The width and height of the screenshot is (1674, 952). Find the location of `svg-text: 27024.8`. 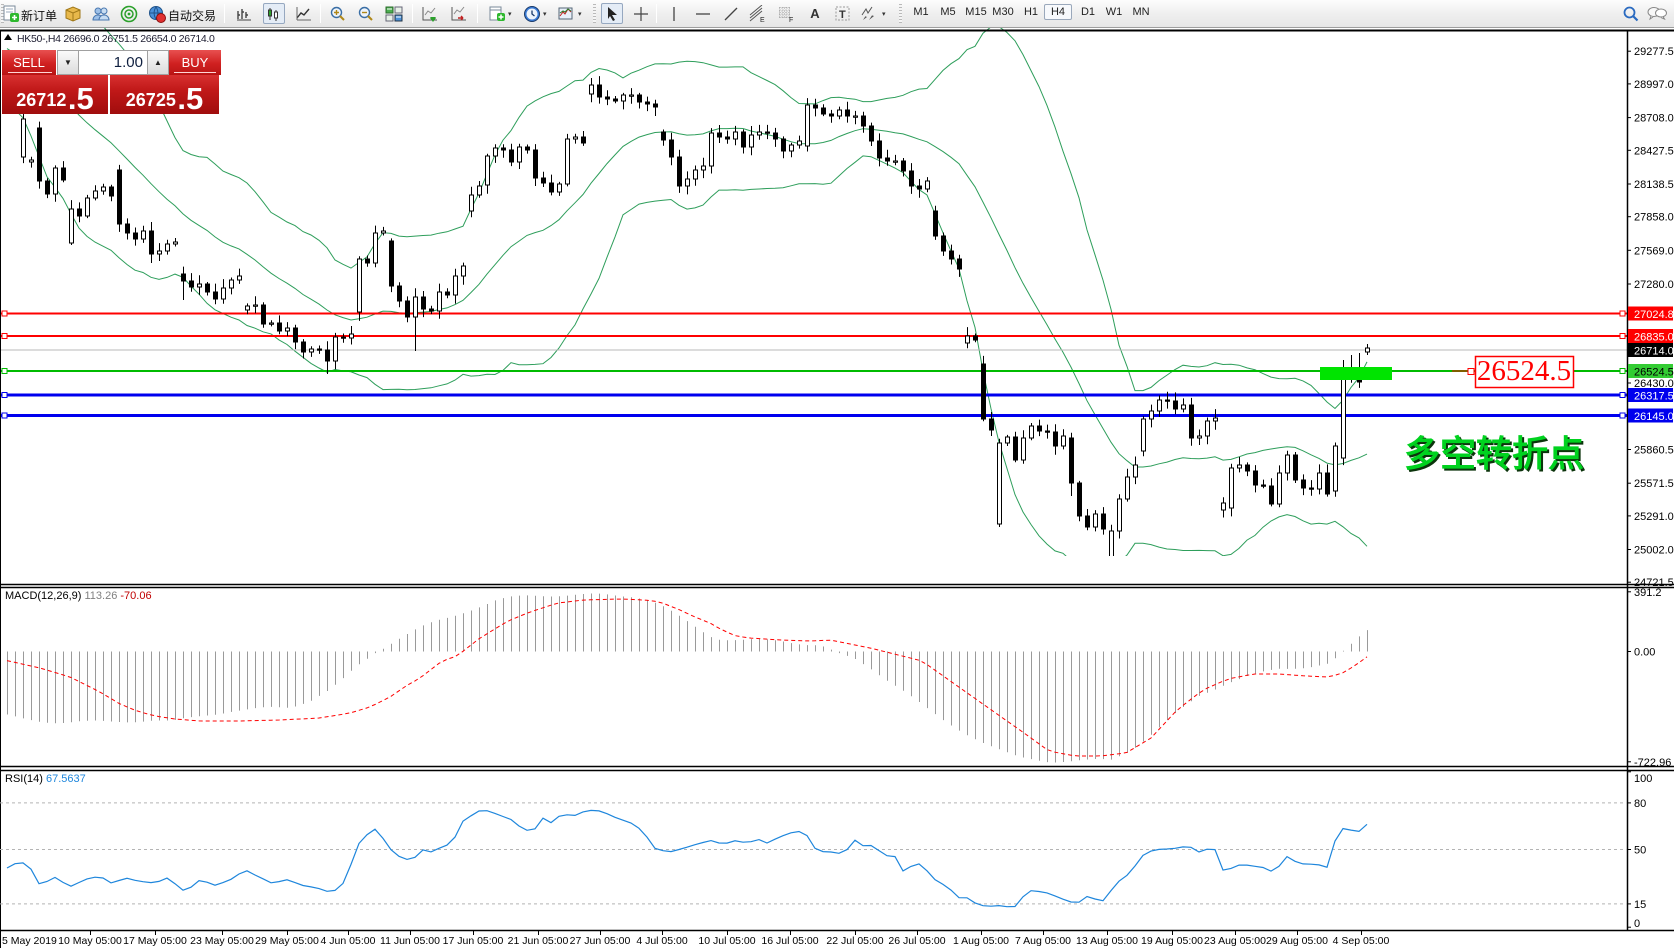

svg-text: 27024.8 is located at coordinates (1654, 315).